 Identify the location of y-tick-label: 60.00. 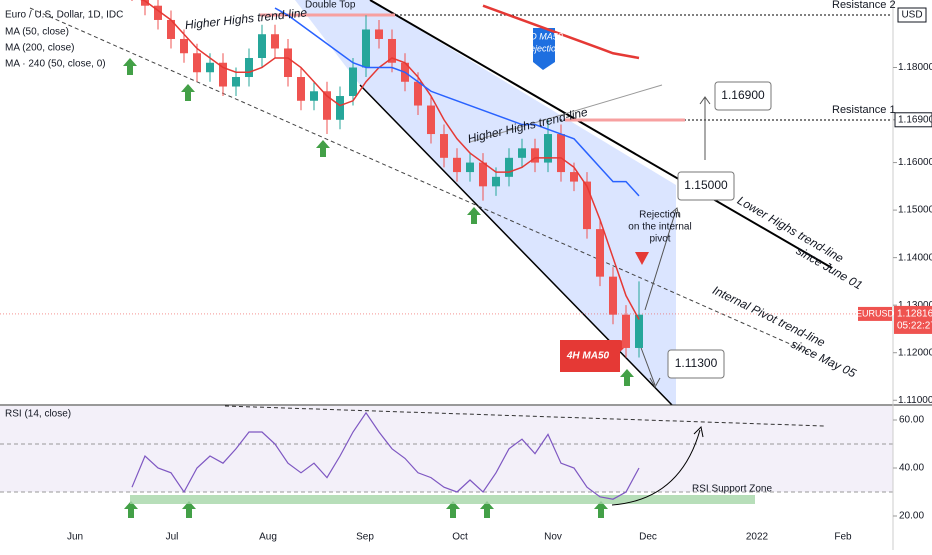
(911, 420).